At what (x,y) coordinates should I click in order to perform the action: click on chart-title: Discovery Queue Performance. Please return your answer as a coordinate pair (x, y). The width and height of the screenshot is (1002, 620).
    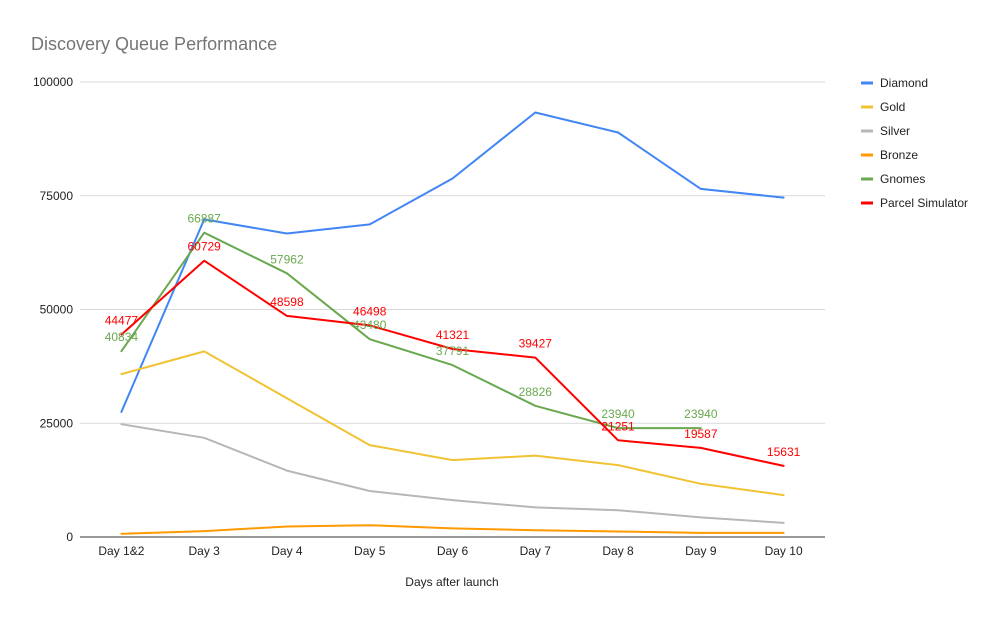
    Looking at the image, I should click on (154, 44).